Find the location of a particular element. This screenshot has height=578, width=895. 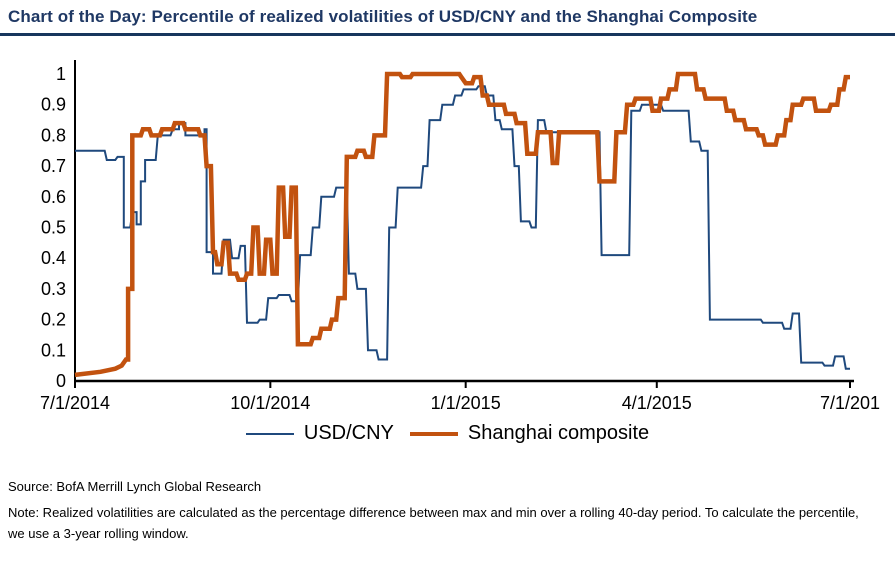

legend-item-shanghai: Shanghai composite is located at coordinates (529, 433).